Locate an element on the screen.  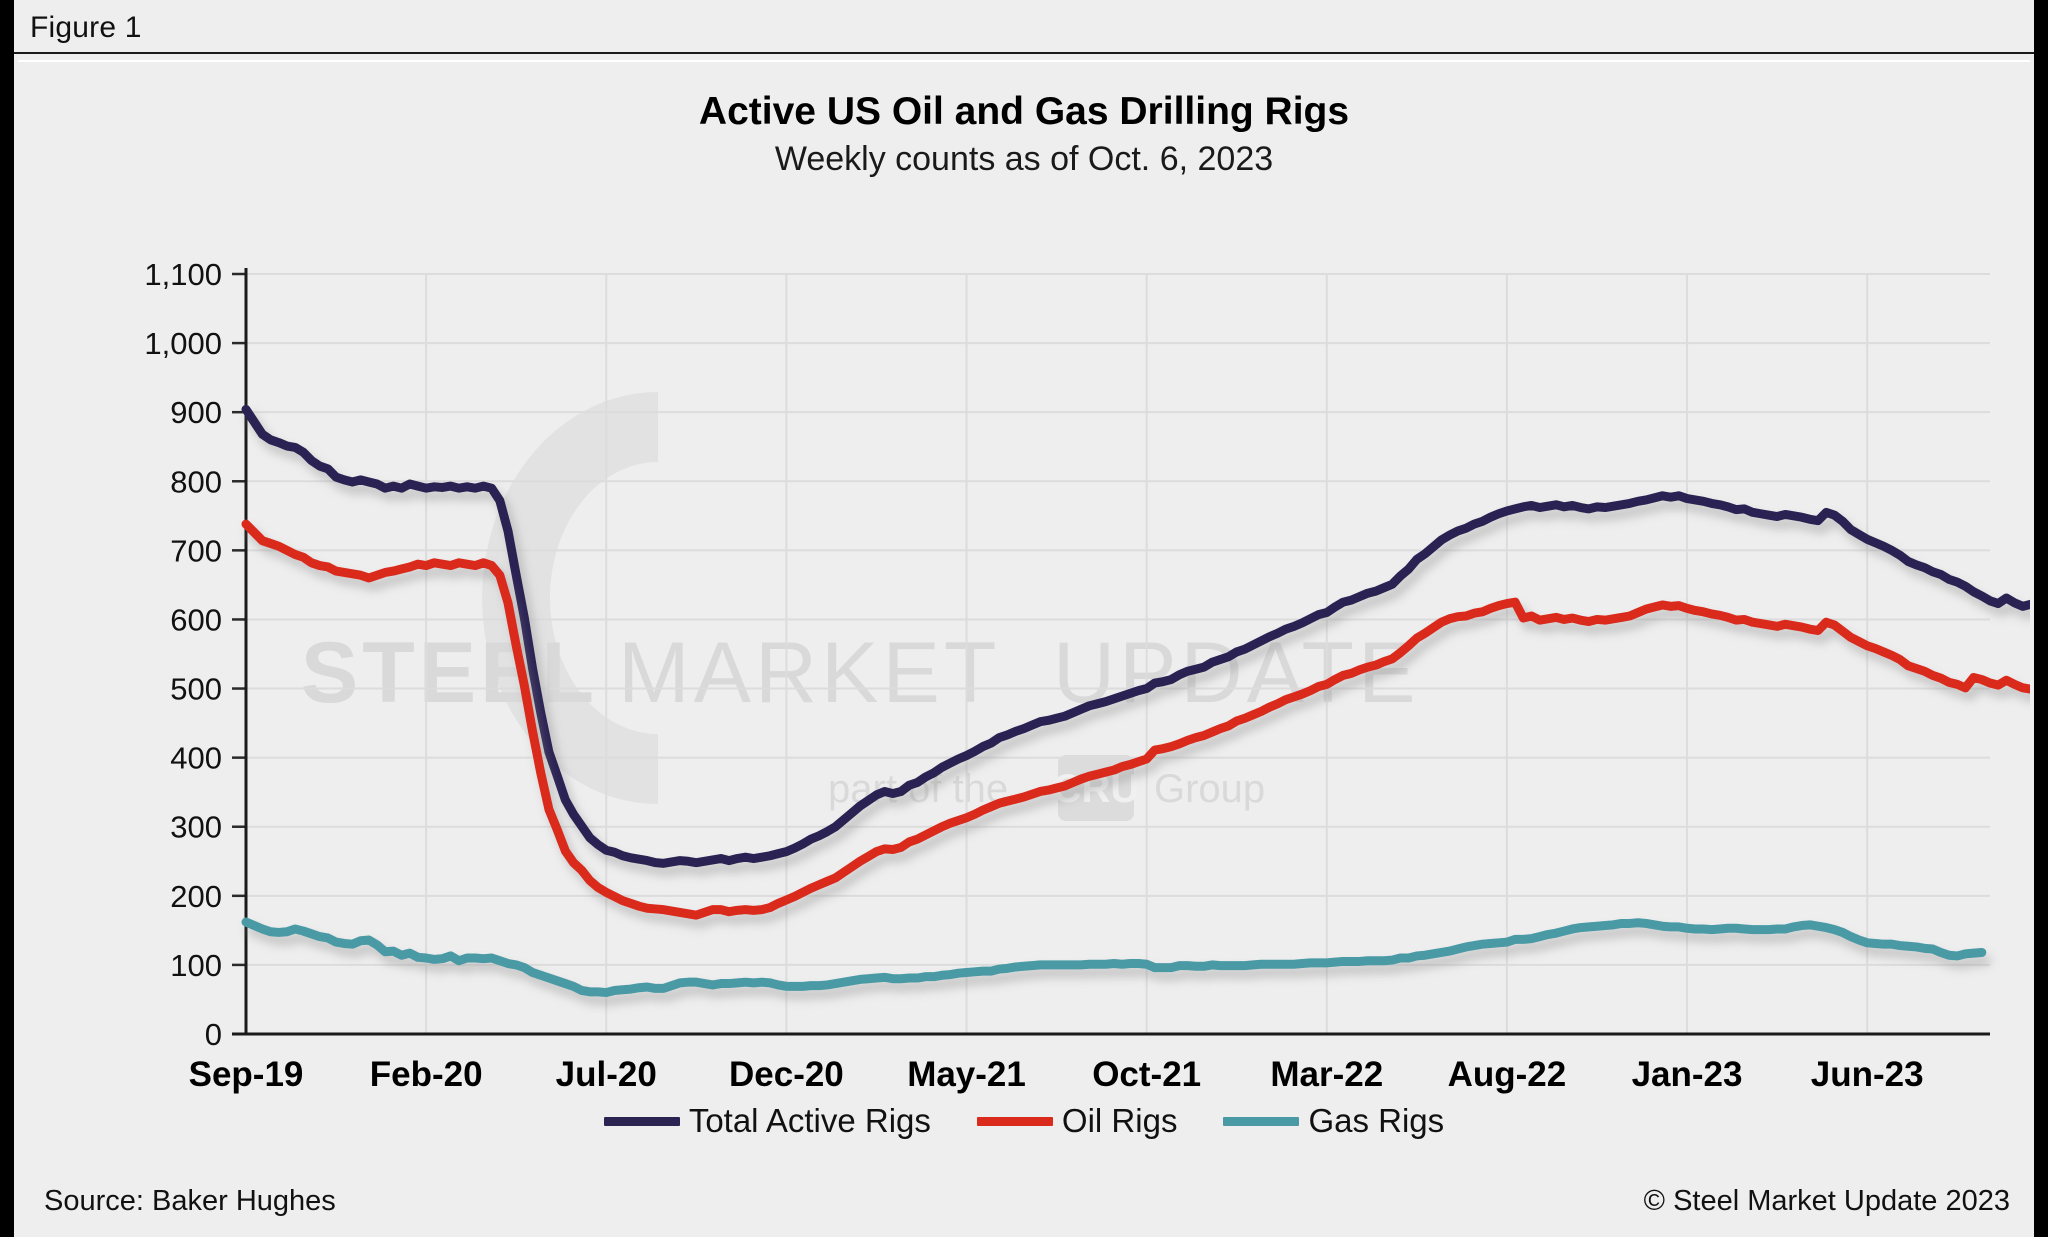
figure-label-bar: Figure 1 is located at coordinates (1024, 27).